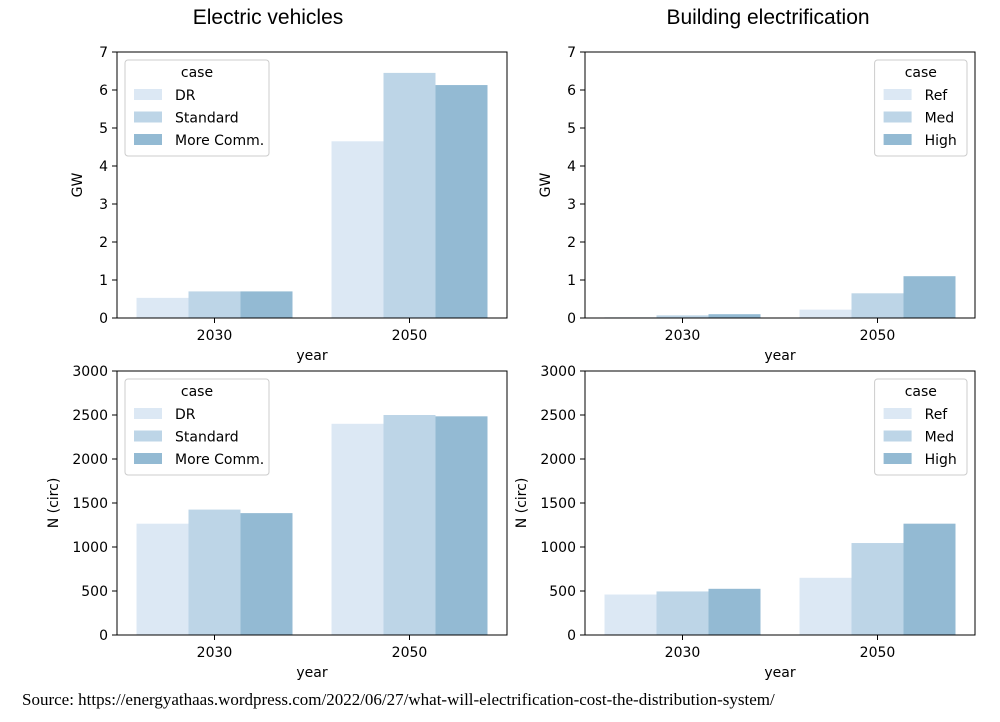 This screenshot has height=722, width=1000. Describe the element at coordinates (768, 17) in the screenshot. I see `chart-title-building-electrification: Building electrification` at that location.